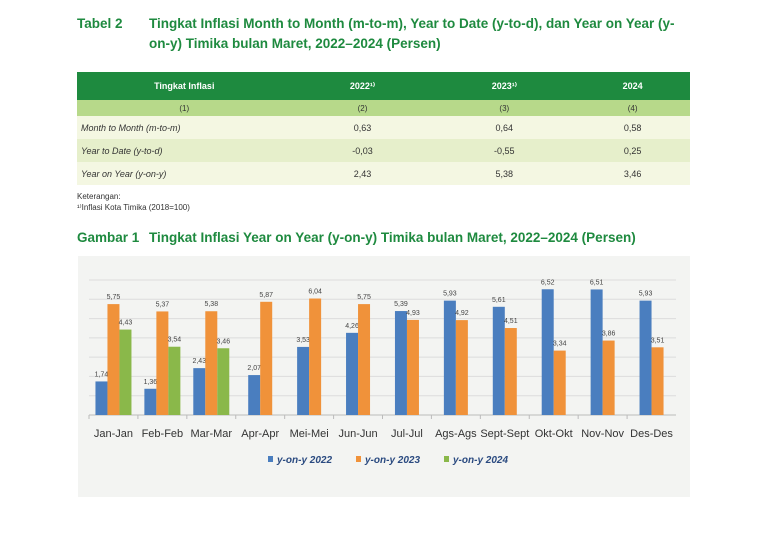 The width and height of the screenshot is (768, 536). Describe the element at coordinates (413, 313) in the screenshot. I see `data-label: 4,93` at that location.